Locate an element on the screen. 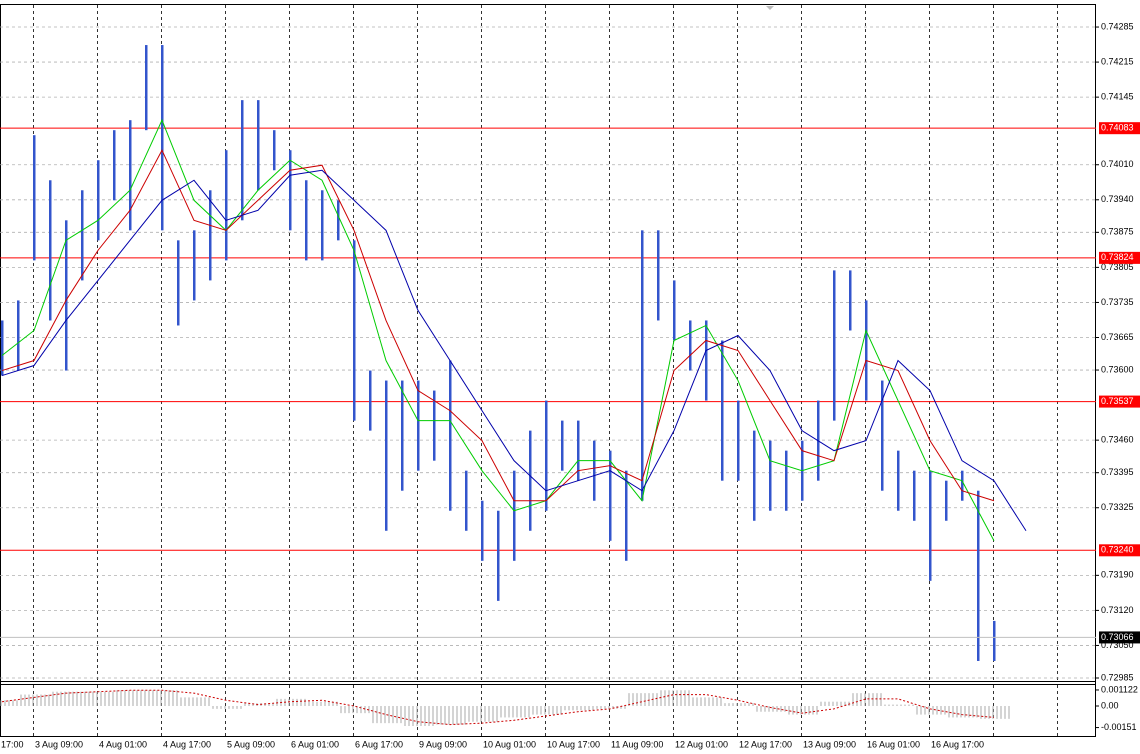 The image size is (1140, 754). y-tick-label: 0.74145 is located at coordinates (1117, 97).